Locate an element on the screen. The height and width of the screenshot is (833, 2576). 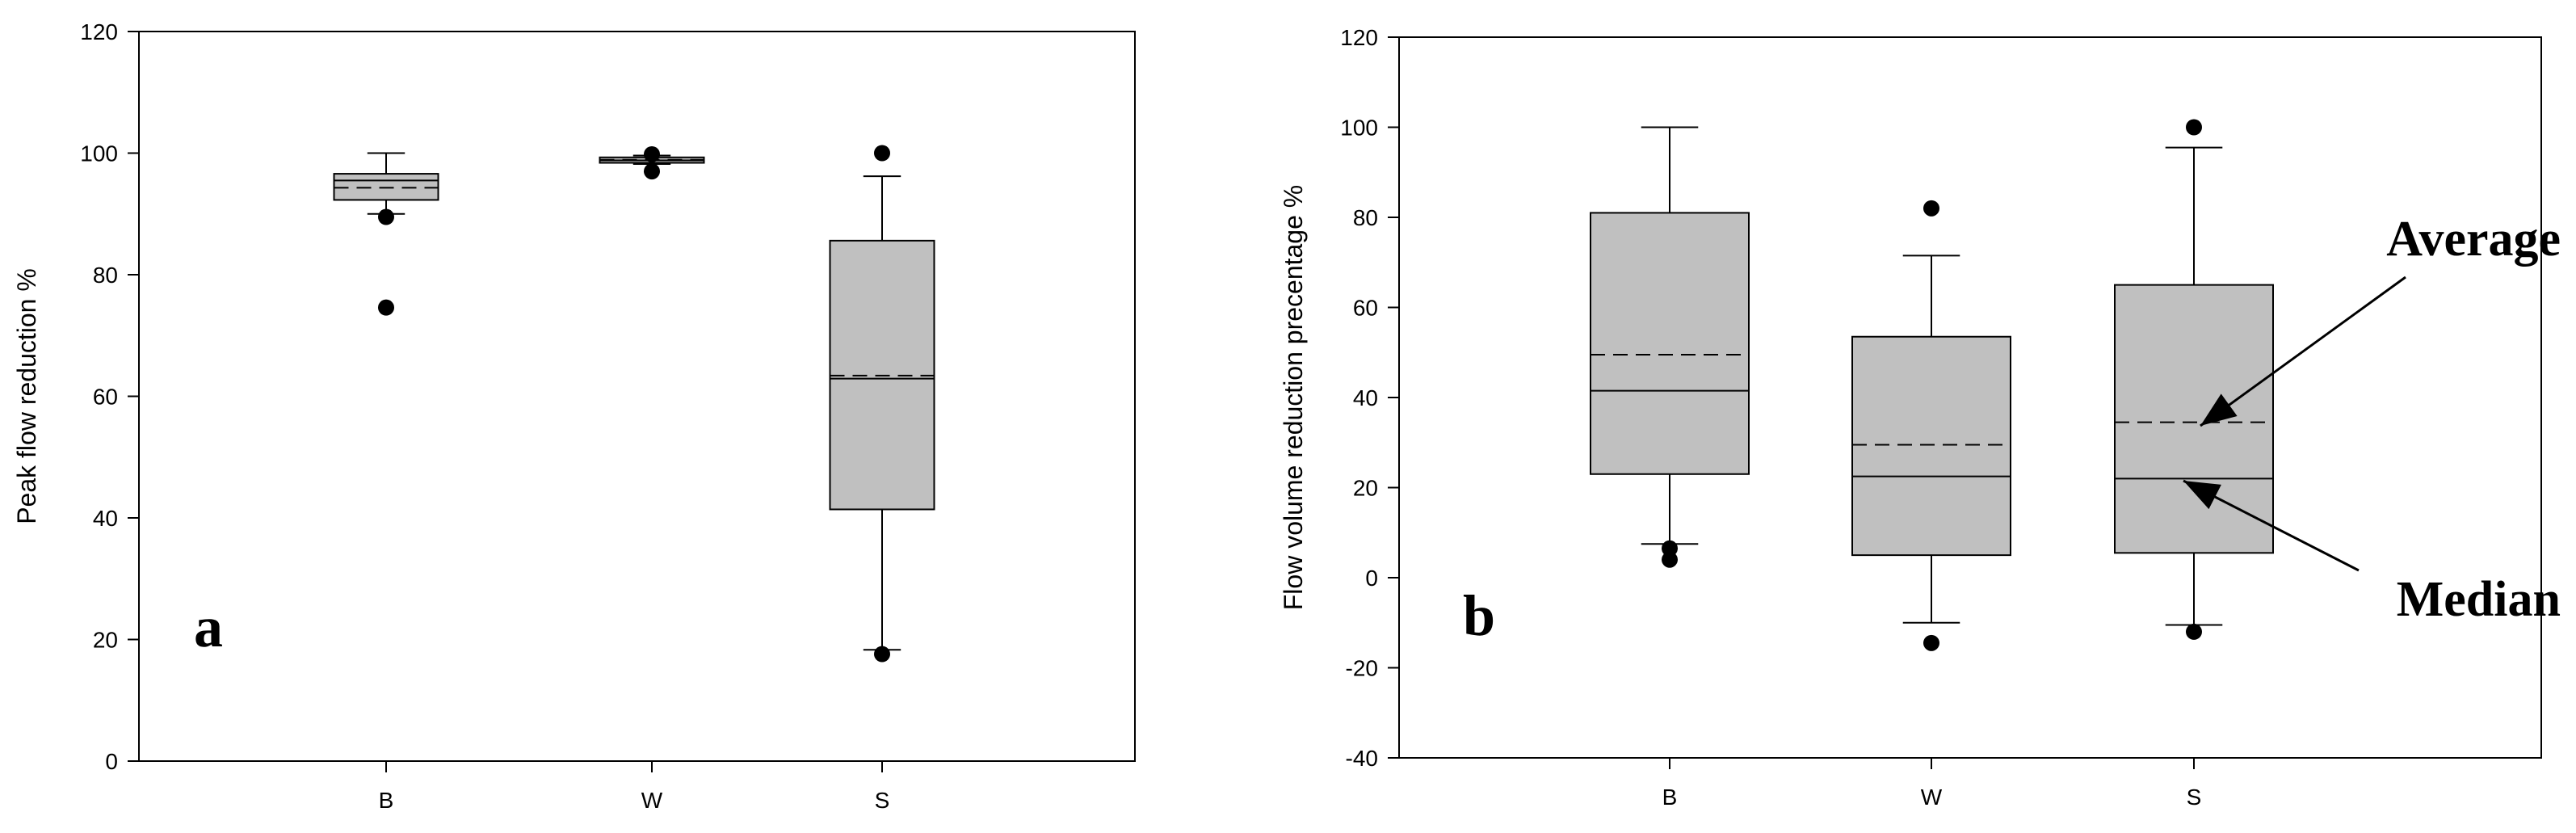
y-axis-title: Flow volume reduction precentage % is located at coordinates (1294, 398).